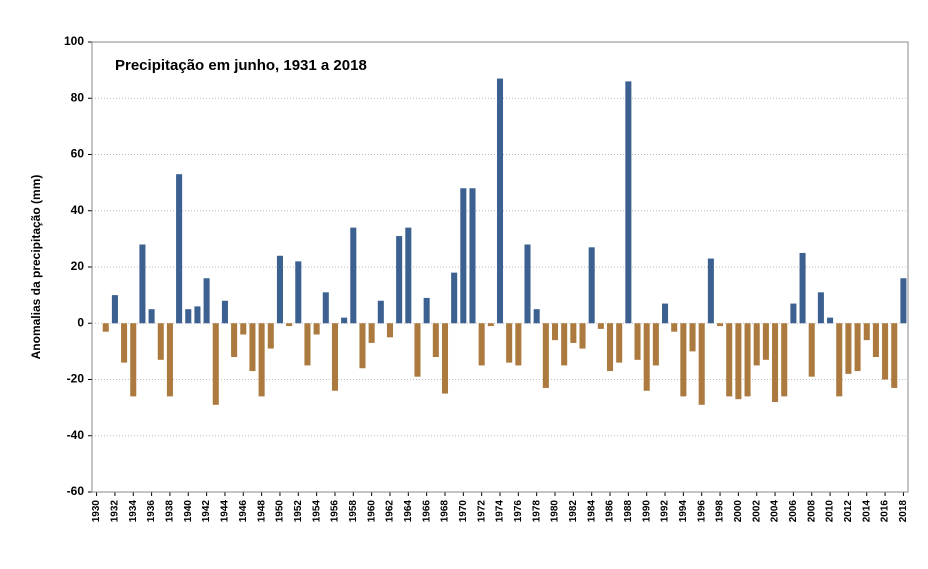 Image resolution: width=928 pixels, height=569 pixels. I want to click on y-tick-label: 80, so click(78, 97).